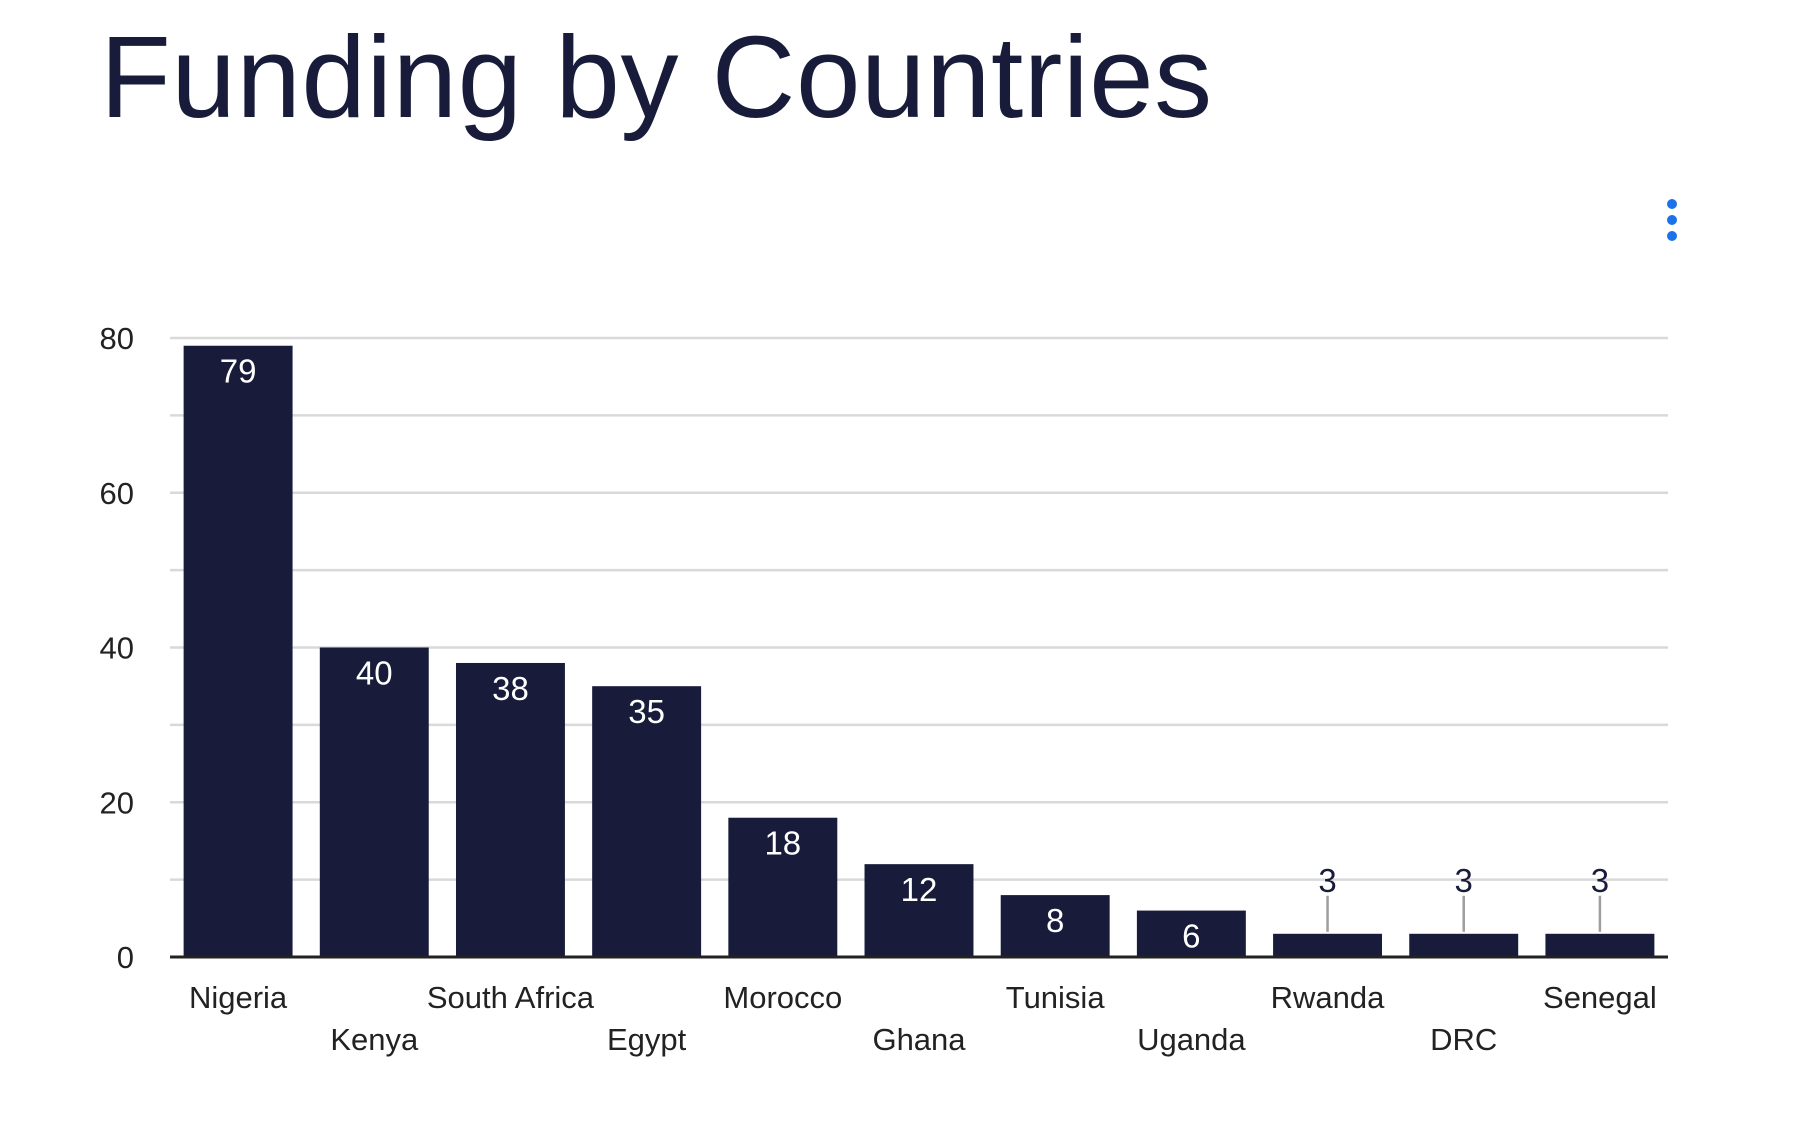  What do you see at coordinates (1328, 997) in the screenshot?
I see `x-tick-label: Rwanda` at bounding box center [1328, 997].